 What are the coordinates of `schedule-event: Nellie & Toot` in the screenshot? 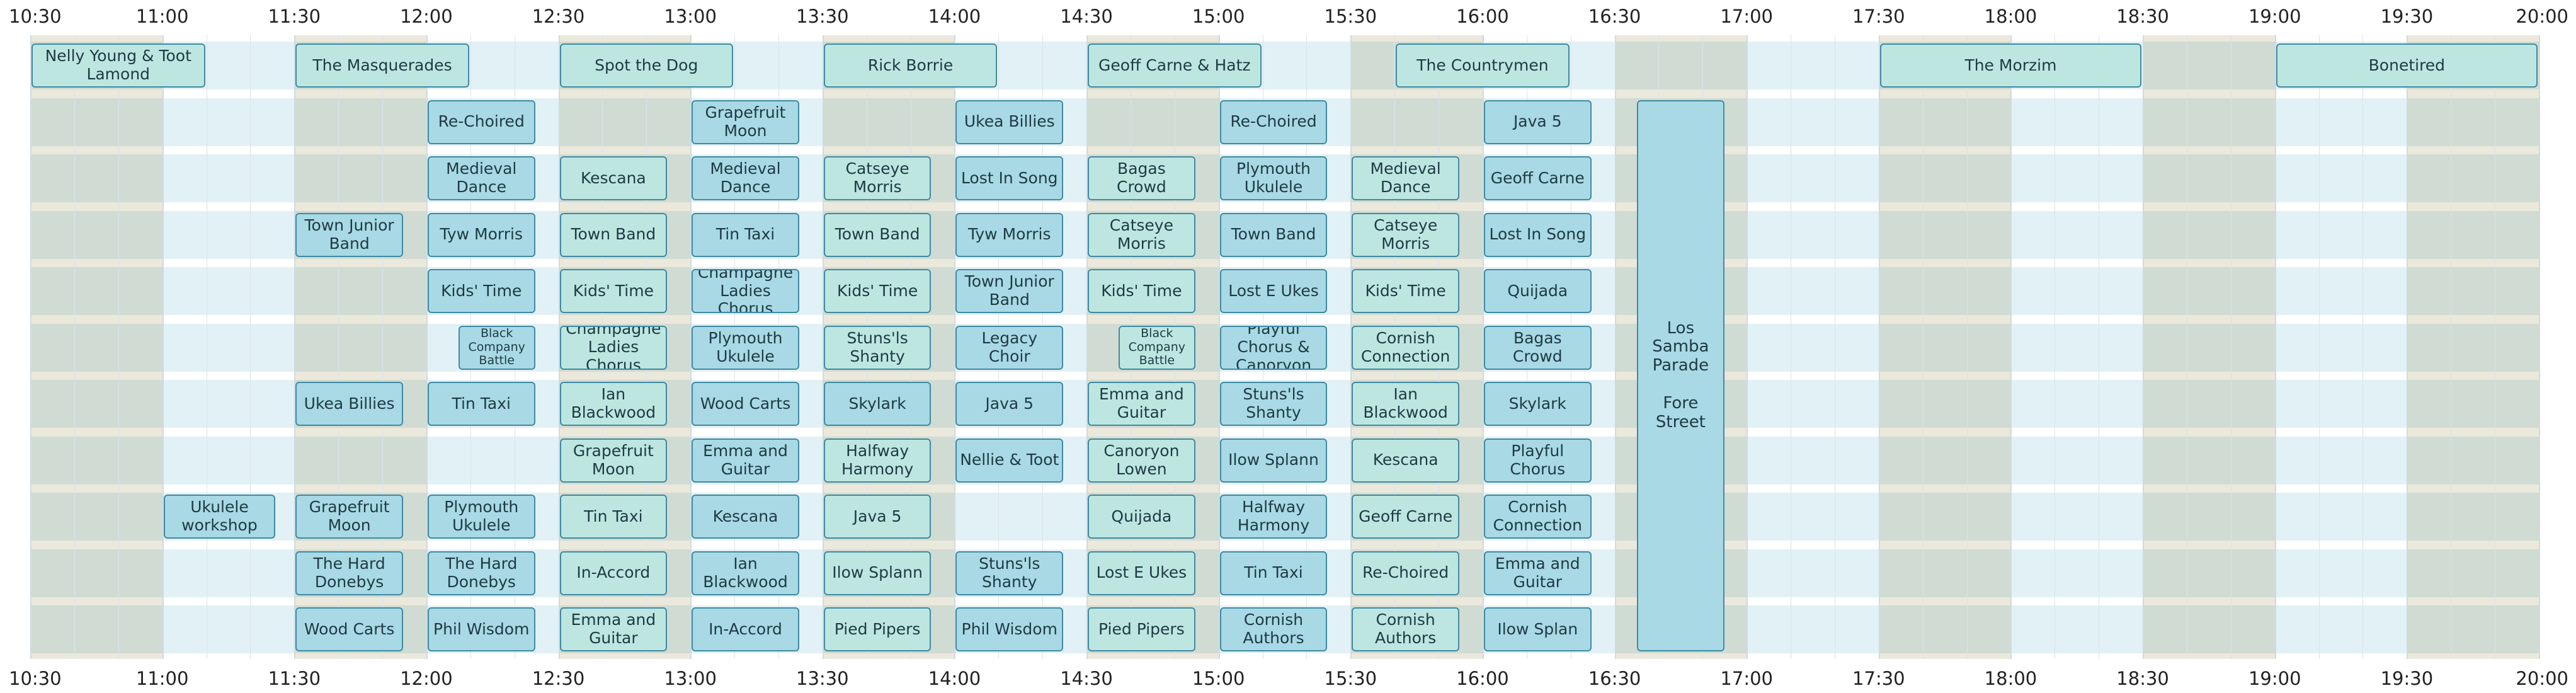 It's located at (1009, 460).